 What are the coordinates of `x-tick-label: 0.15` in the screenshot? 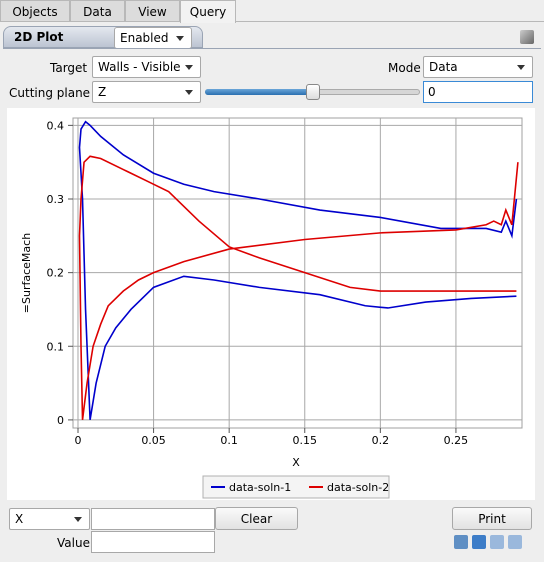 It's located at (305, 440).